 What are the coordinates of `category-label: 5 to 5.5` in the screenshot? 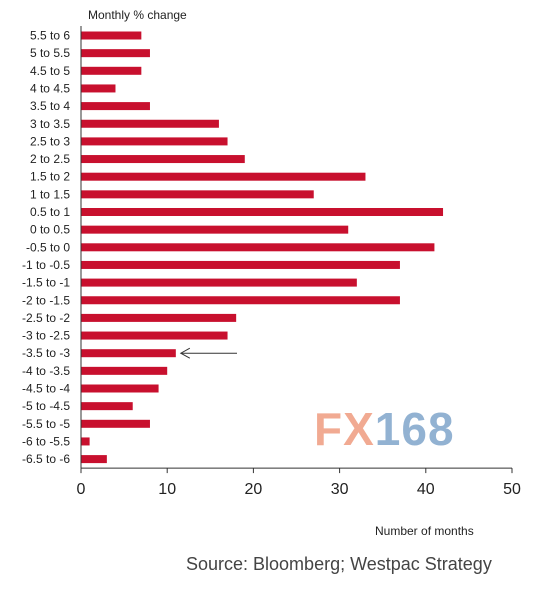 It's located at (50, 53).